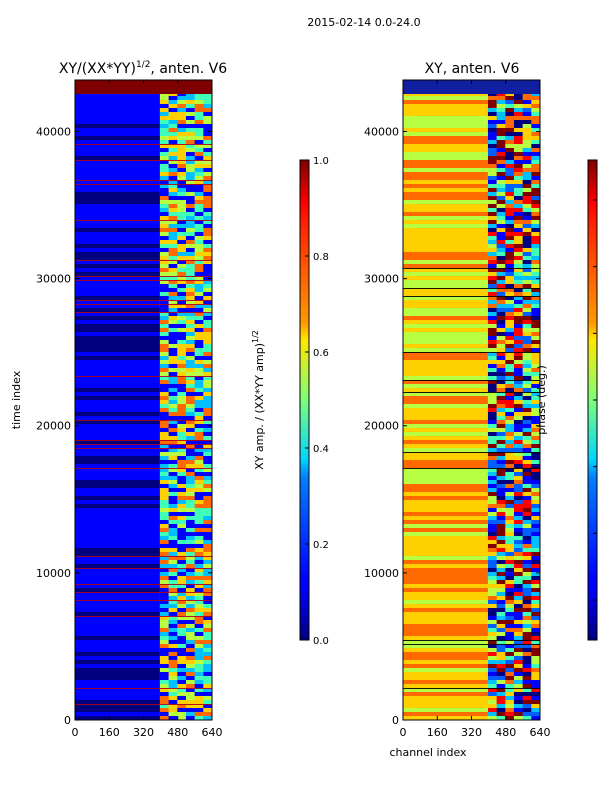  Describe the element at coordinates (143, 260) in the screenshot. I see `heatmap-flag-line` at that location.